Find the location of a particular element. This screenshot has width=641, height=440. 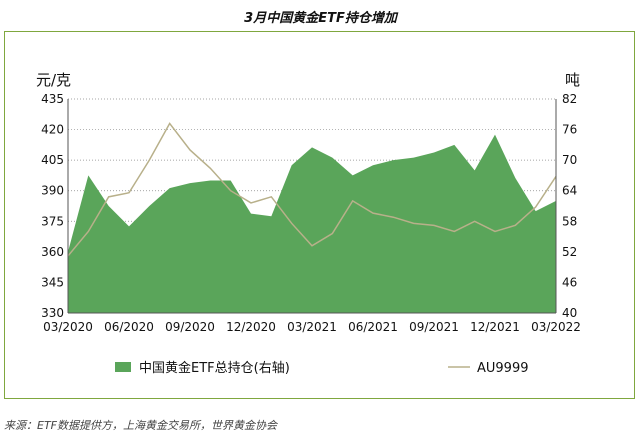

x-tick-label-1: 06/2020 is located at coordinates (129, 327).